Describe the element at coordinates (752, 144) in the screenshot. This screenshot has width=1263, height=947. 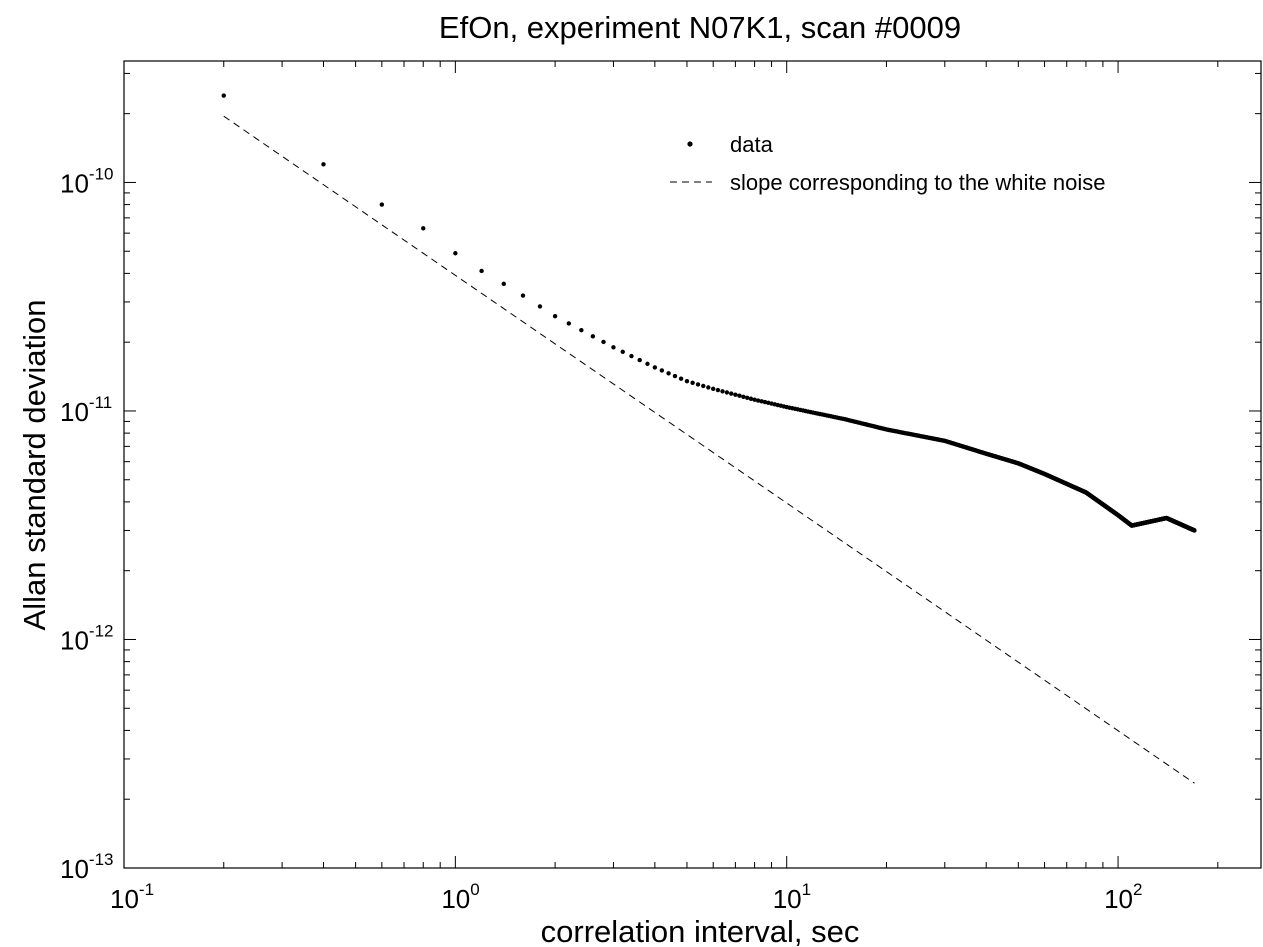
I see `legend-data-label: data` at that location.